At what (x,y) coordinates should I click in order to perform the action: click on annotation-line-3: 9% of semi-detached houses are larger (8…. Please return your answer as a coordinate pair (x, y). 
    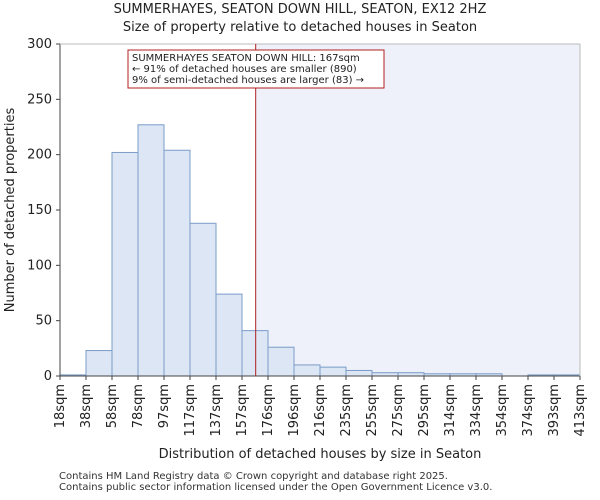
    Looking at the image, I should click on (248, 80).